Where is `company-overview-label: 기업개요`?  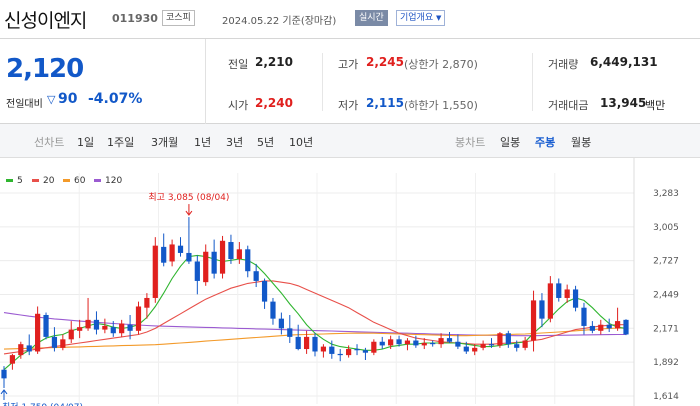
company-overview-label: 기업개요 is located at coordinates (417, 18).